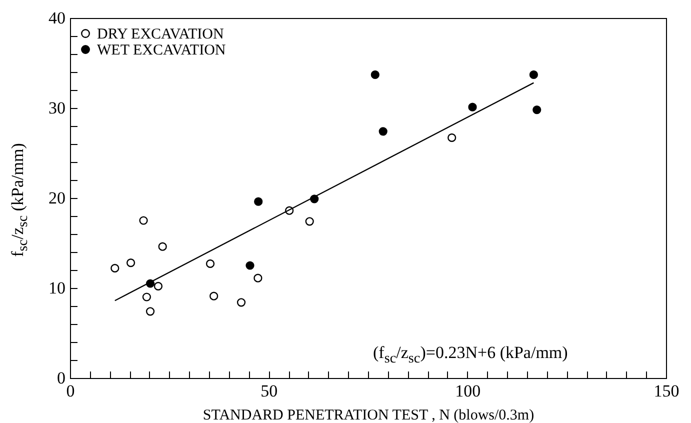  What do you see at coordinates (57, 108) in the screenshot?
I see `y-tick-label: 30` at bounding box center [57, 108].